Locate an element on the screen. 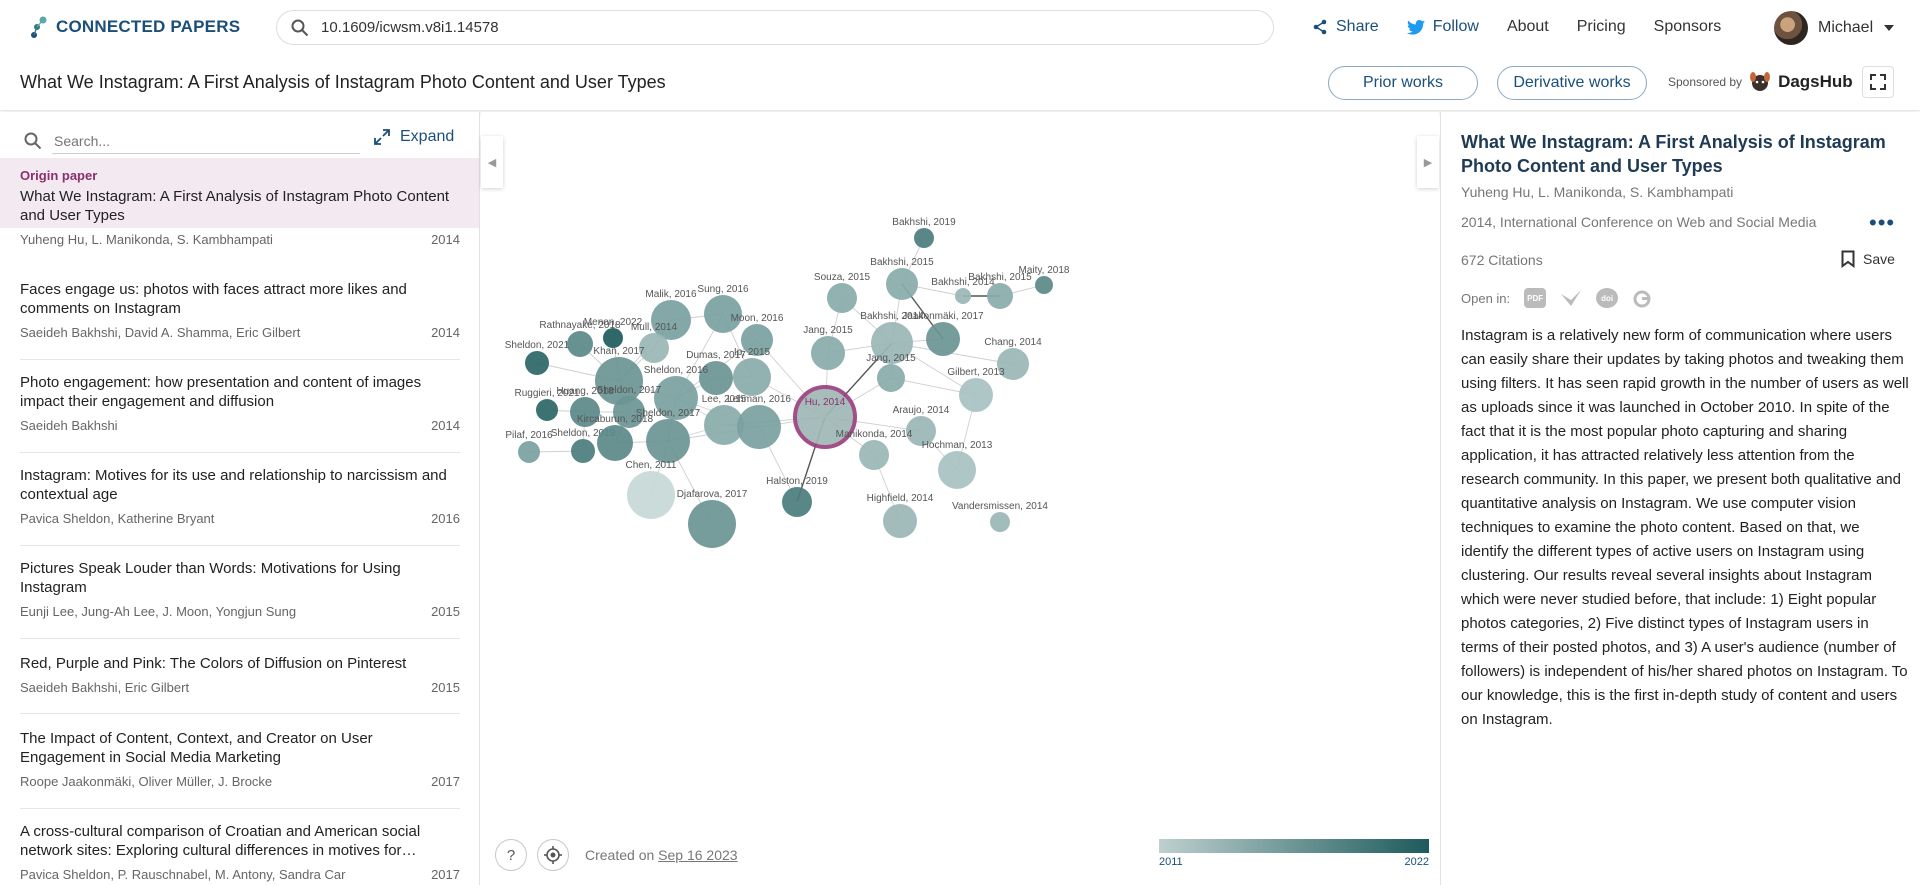 The image size is (1920, 885). graph-footer: ? Created on Sep 16 2023 is located at coordinates (616, 855).